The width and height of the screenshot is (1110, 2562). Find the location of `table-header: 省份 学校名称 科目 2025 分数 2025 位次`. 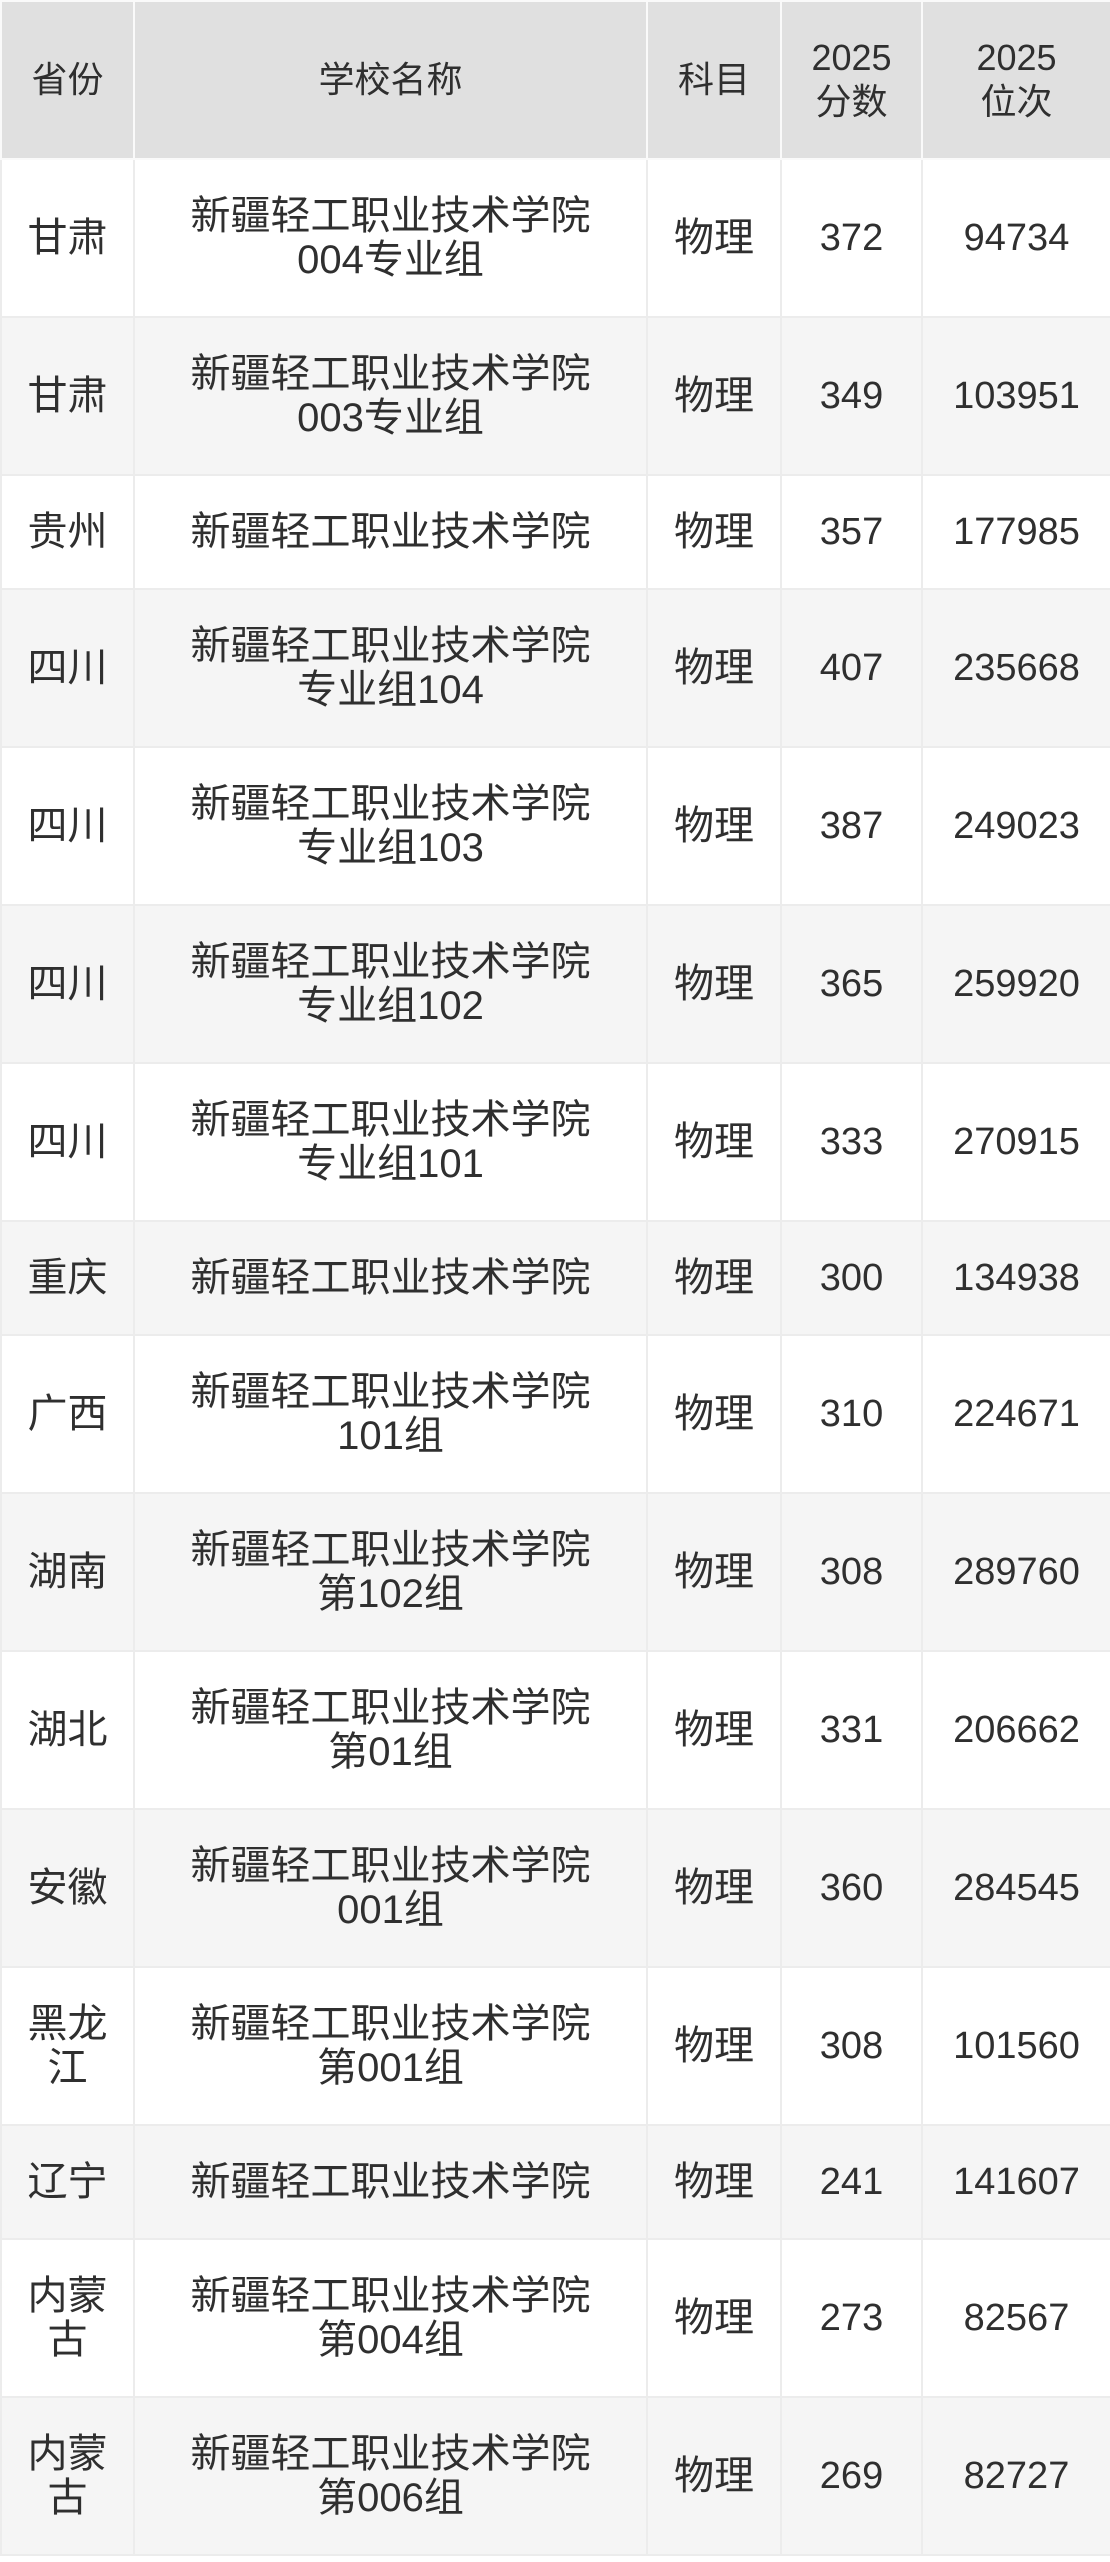

table-header: 省份 学校名称 科目 2025 分数 2025 位次 is located at coordinates (555, 80).